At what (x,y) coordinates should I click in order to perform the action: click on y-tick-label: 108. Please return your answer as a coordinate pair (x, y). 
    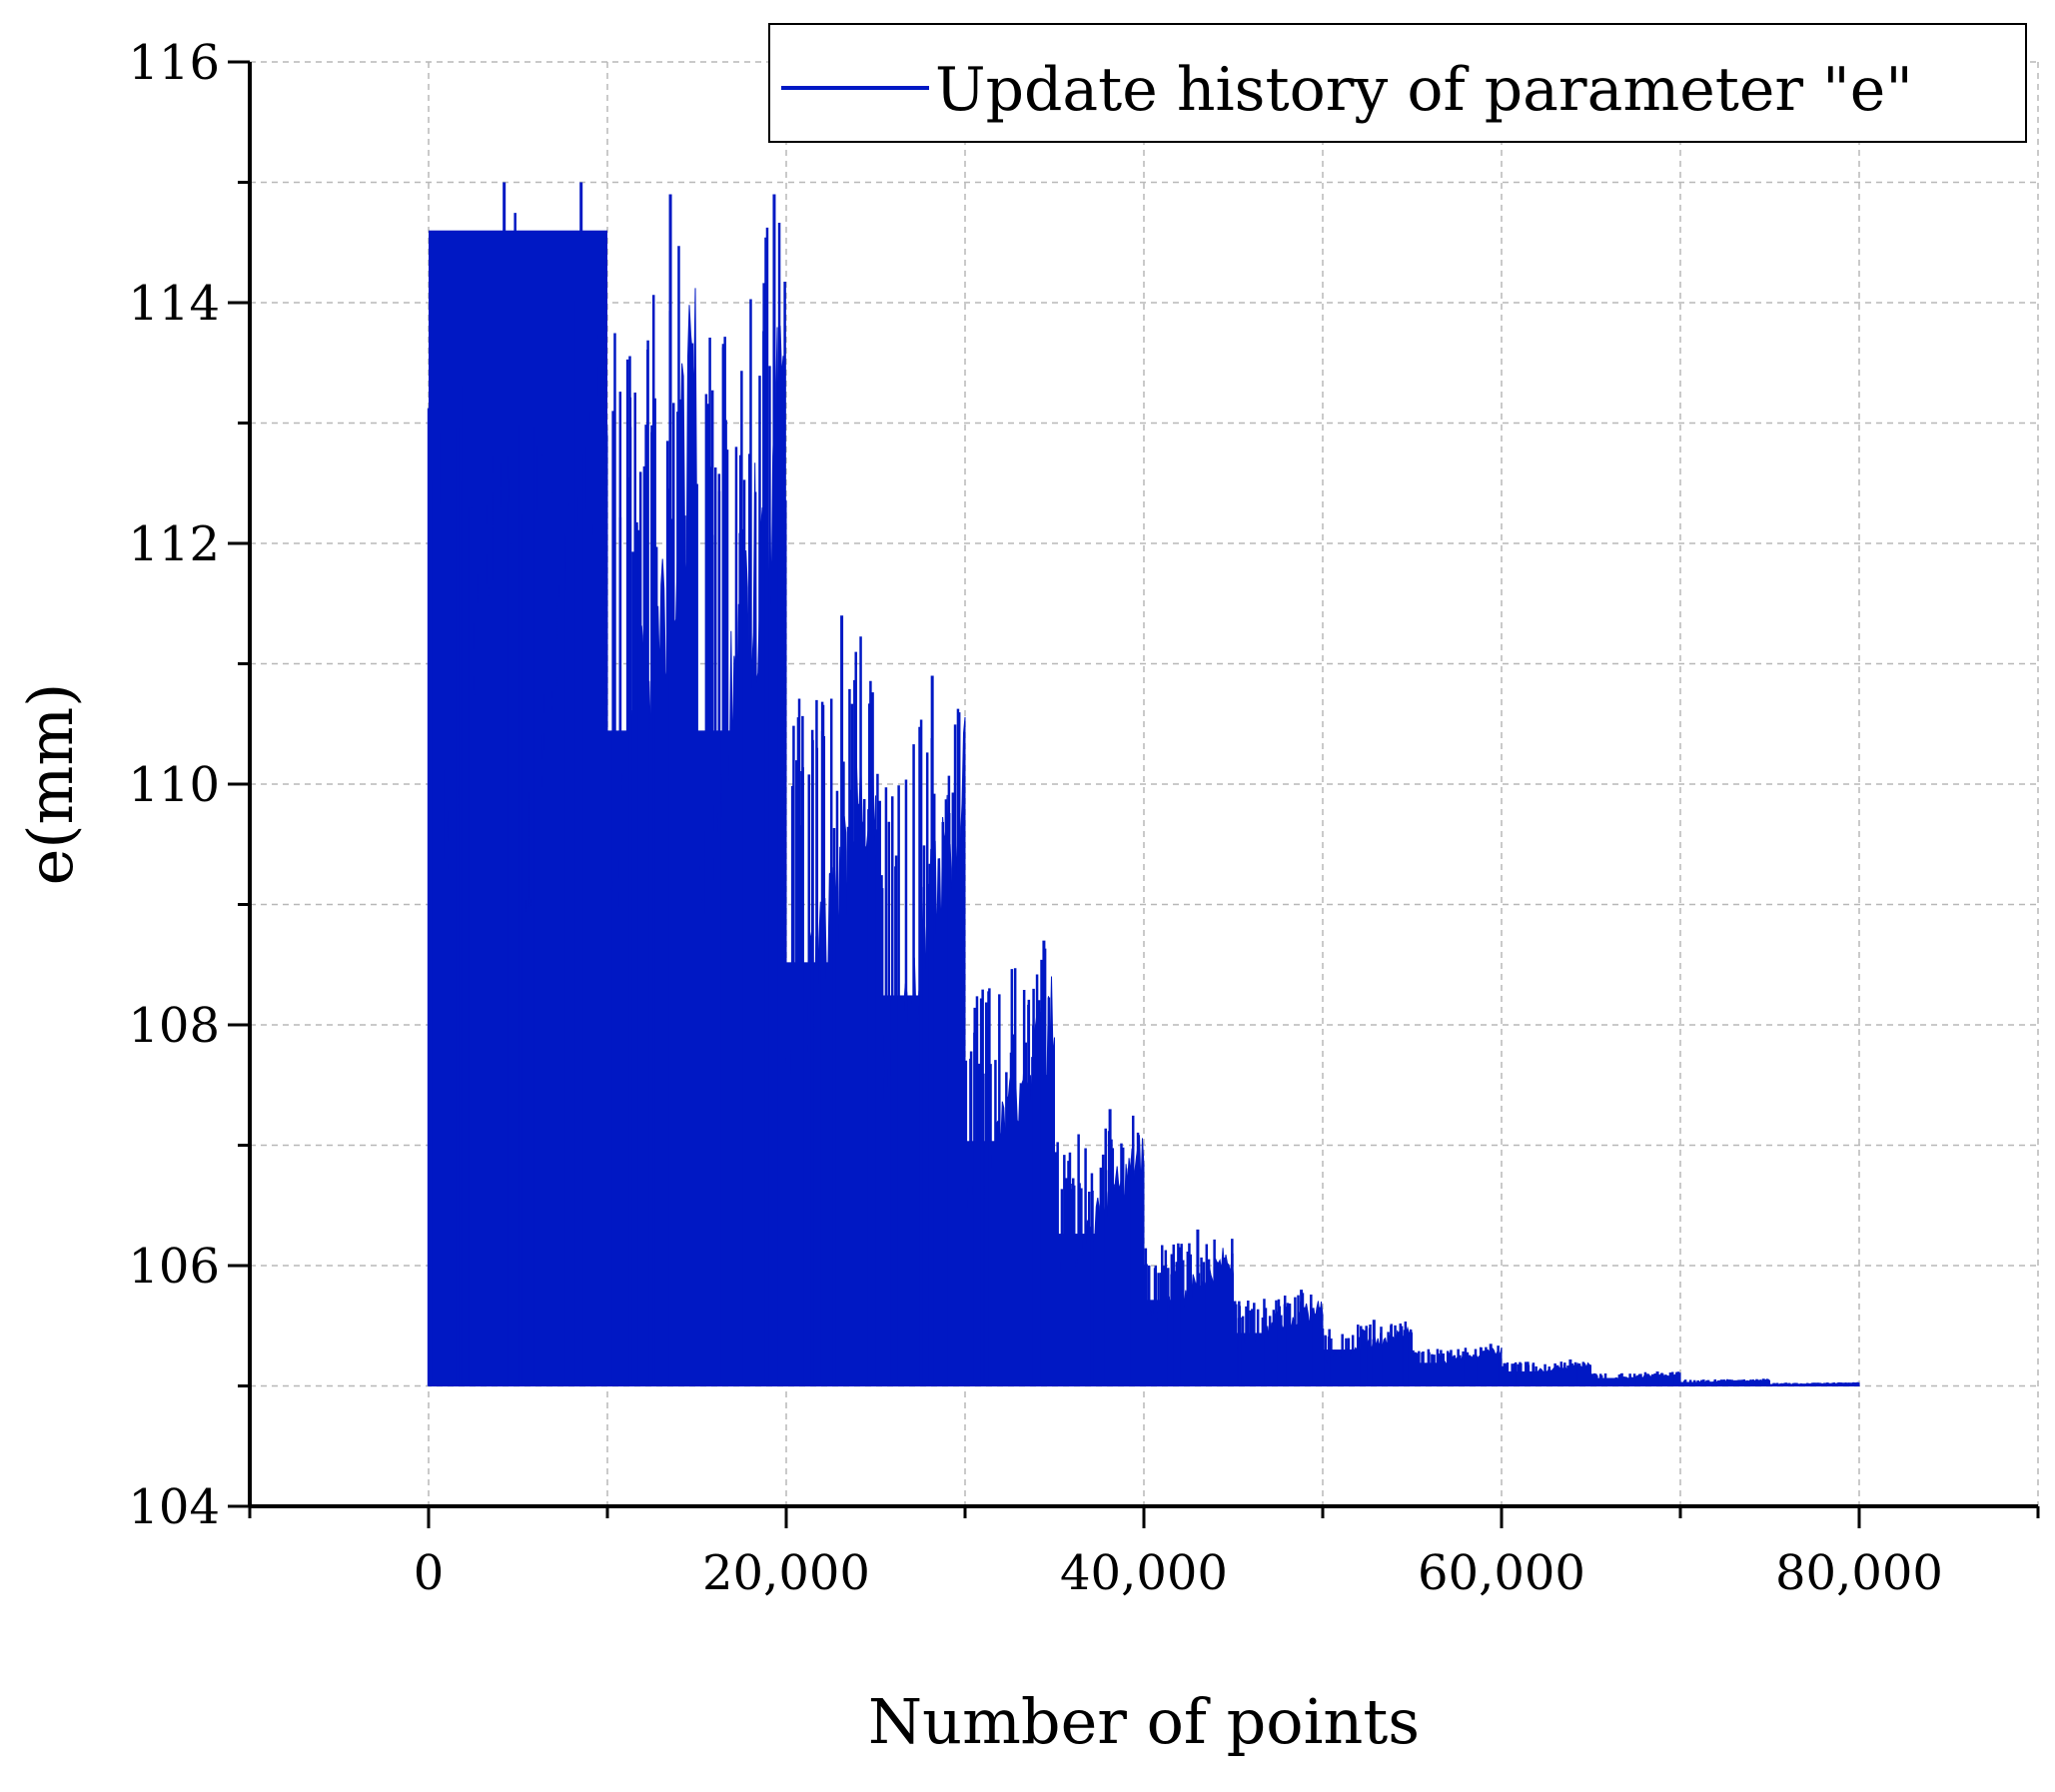
    Looking at the image, I should click on (174, 1026).